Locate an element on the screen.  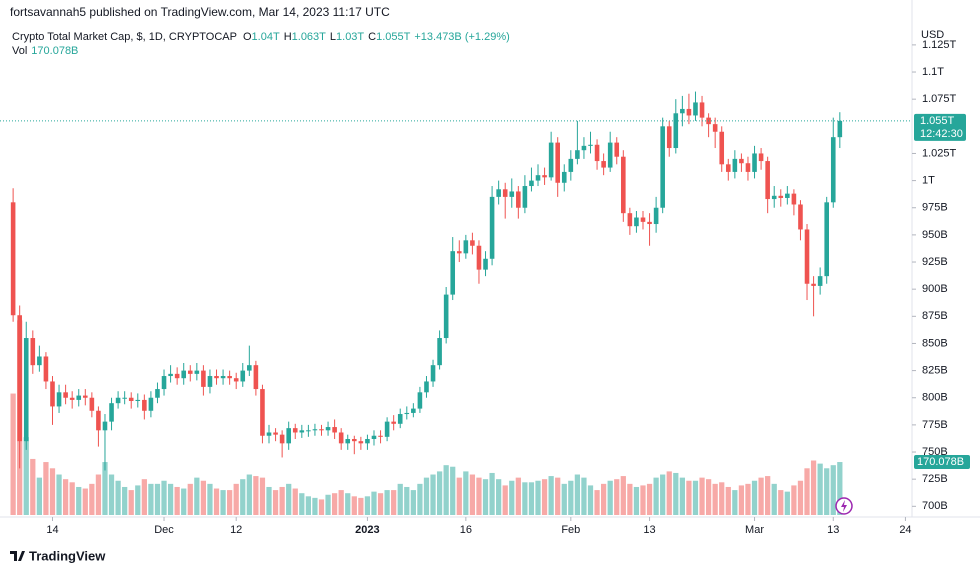
y-tick-label: 925B is located at coordinates (935, 262).